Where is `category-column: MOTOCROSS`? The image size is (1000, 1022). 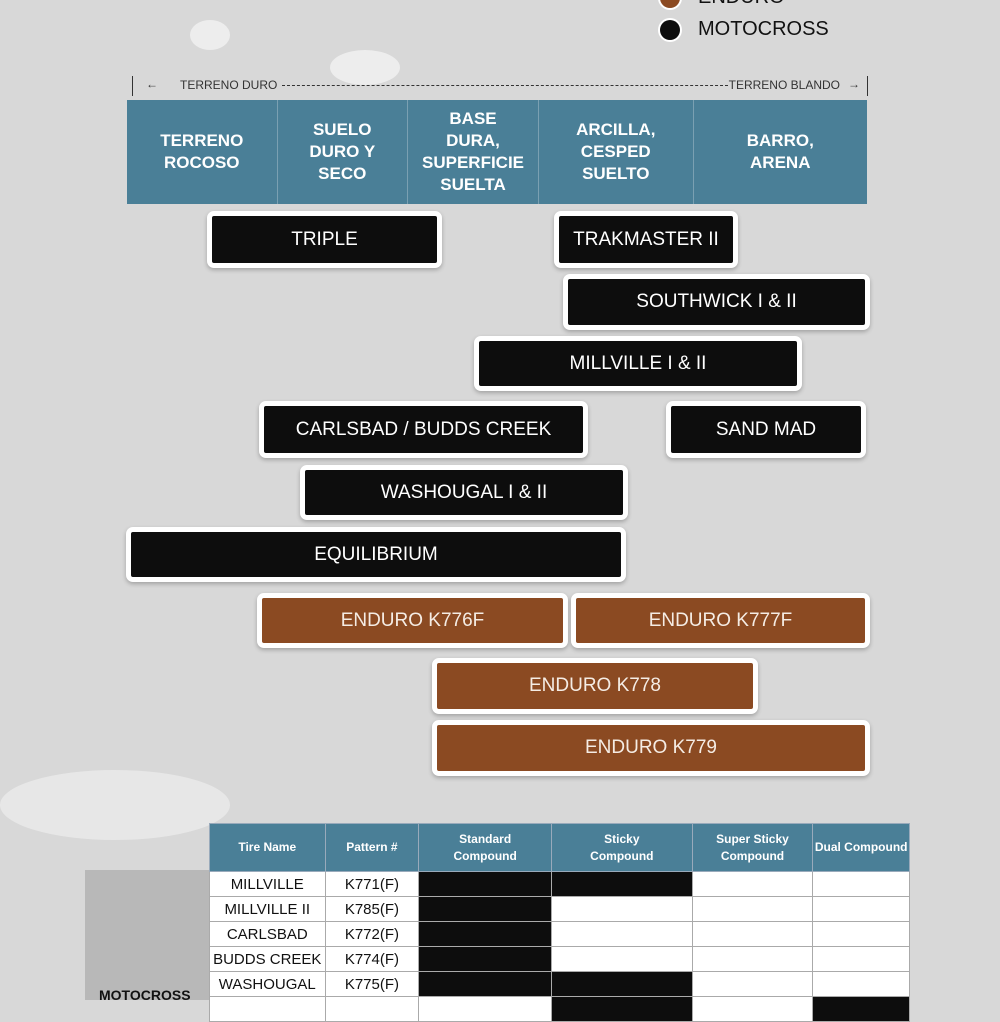
category-column: MOTOCROSS is located at coordinates (147, 936).